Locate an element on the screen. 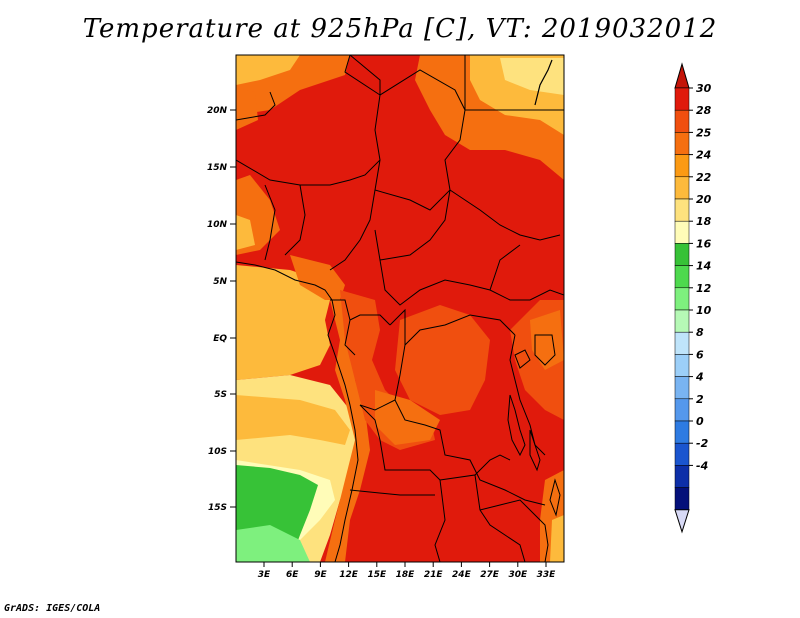 The height and width of the screenshot is (618, 800). colorbar-bottom-arrow is located at coordinates (682, 521).